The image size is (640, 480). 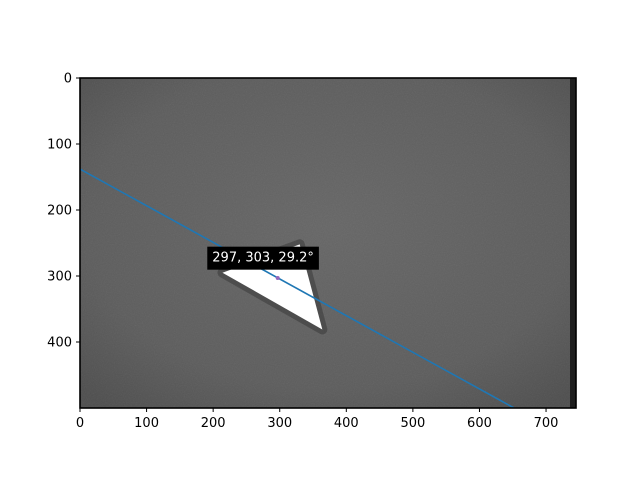 I want to click on y-tick-label: 0, so click(x=68, y=79).